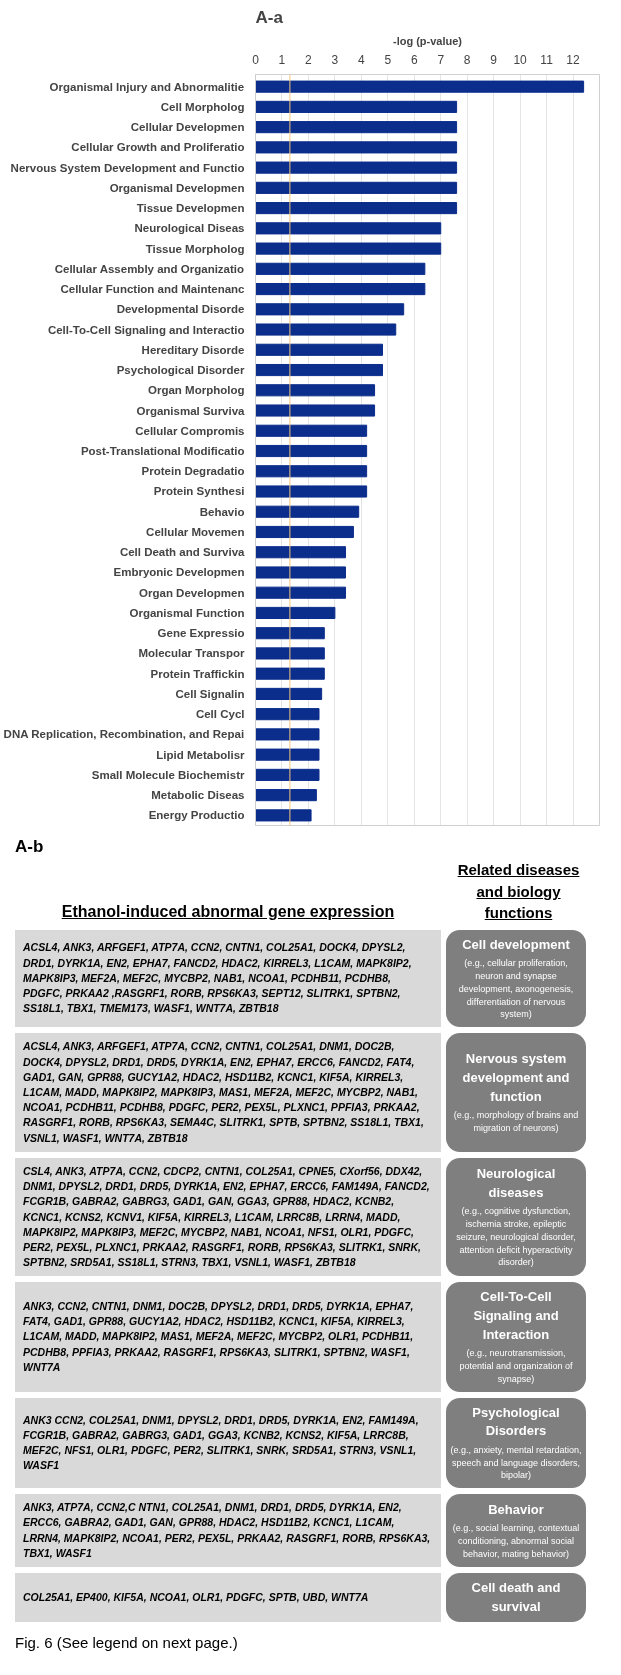 The image size is (621, 1675). Describe the element at coordinates (195, 531) in the screenshot. I see `y-tick-label: Cellular Movemen` at that location.